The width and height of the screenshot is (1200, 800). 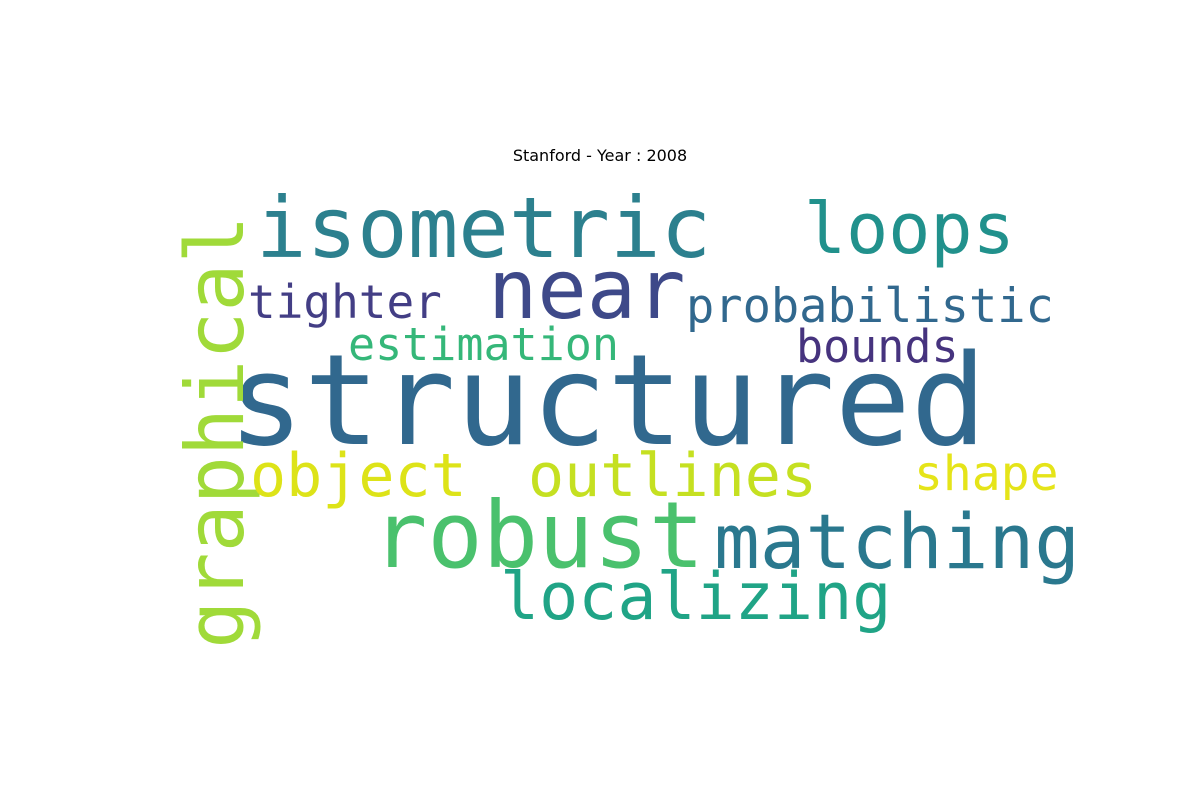 What do you see at coordinates (877, 346) in the screenshot?
I see `word-bounds: bounds` at bounding box center [877, 346].